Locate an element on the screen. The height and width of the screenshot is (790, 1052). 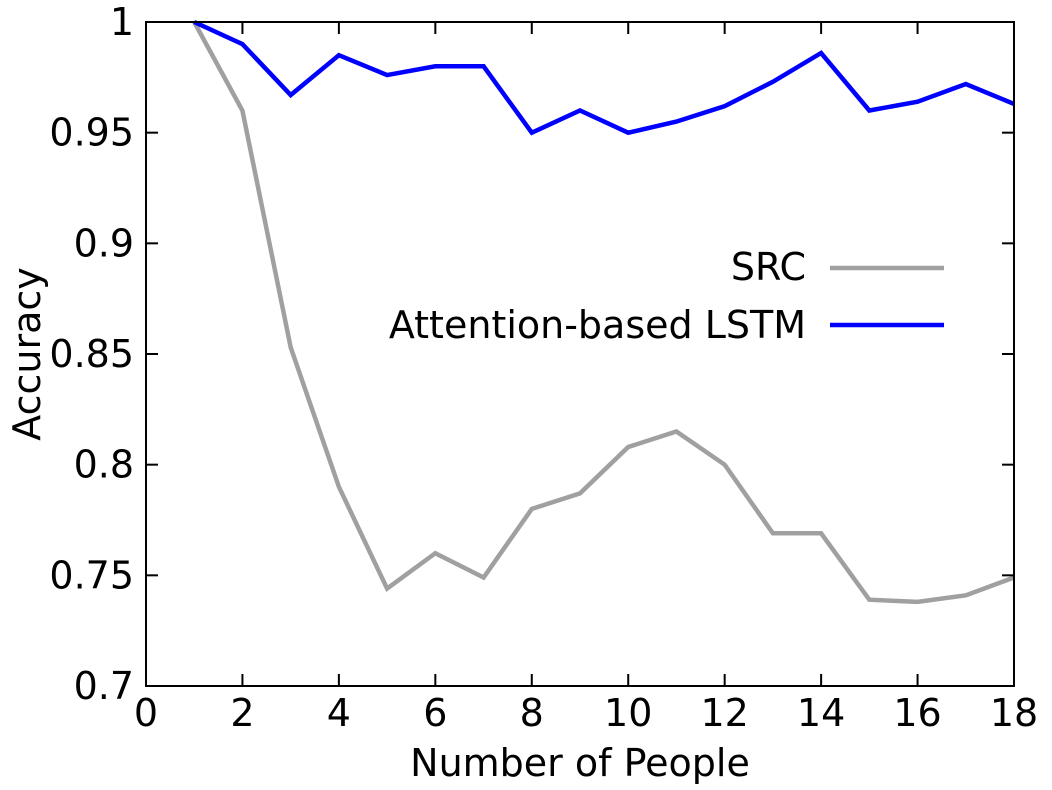
x-tick-label: 12 is located at coordinates (724, 713).